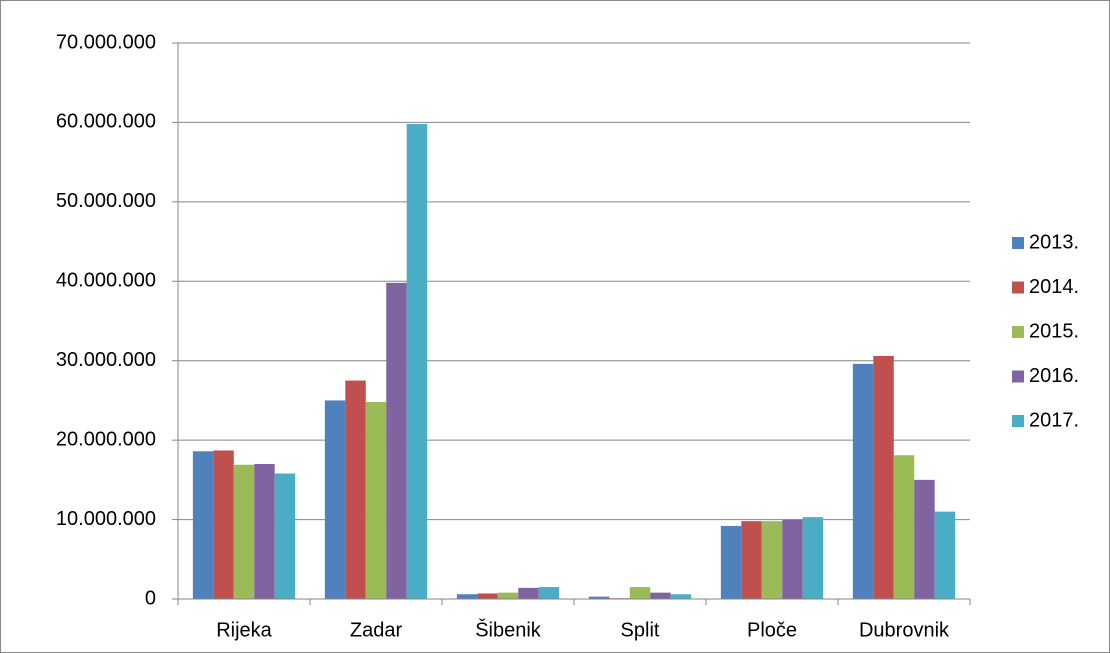 The width and height of the screenshot is (1110, 653). I want to click on x-tick-label: Ploče, so click(772, 630).